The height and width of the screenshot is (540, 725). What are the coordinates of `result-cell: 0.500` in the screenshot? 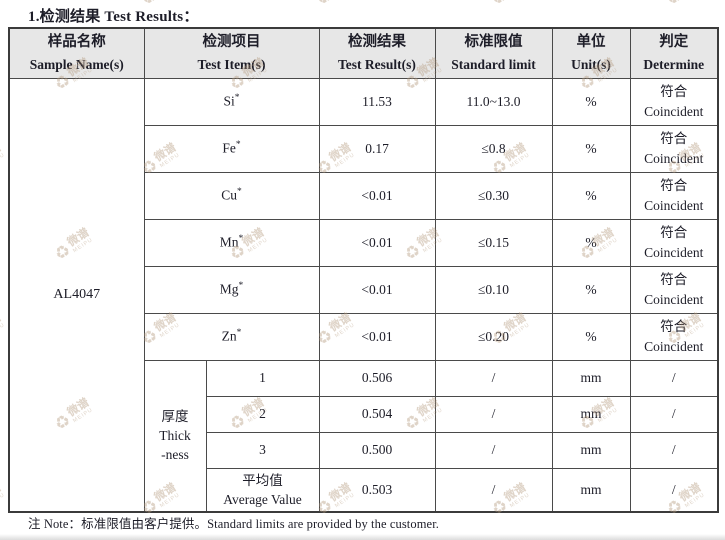 It's located at (377, 450).